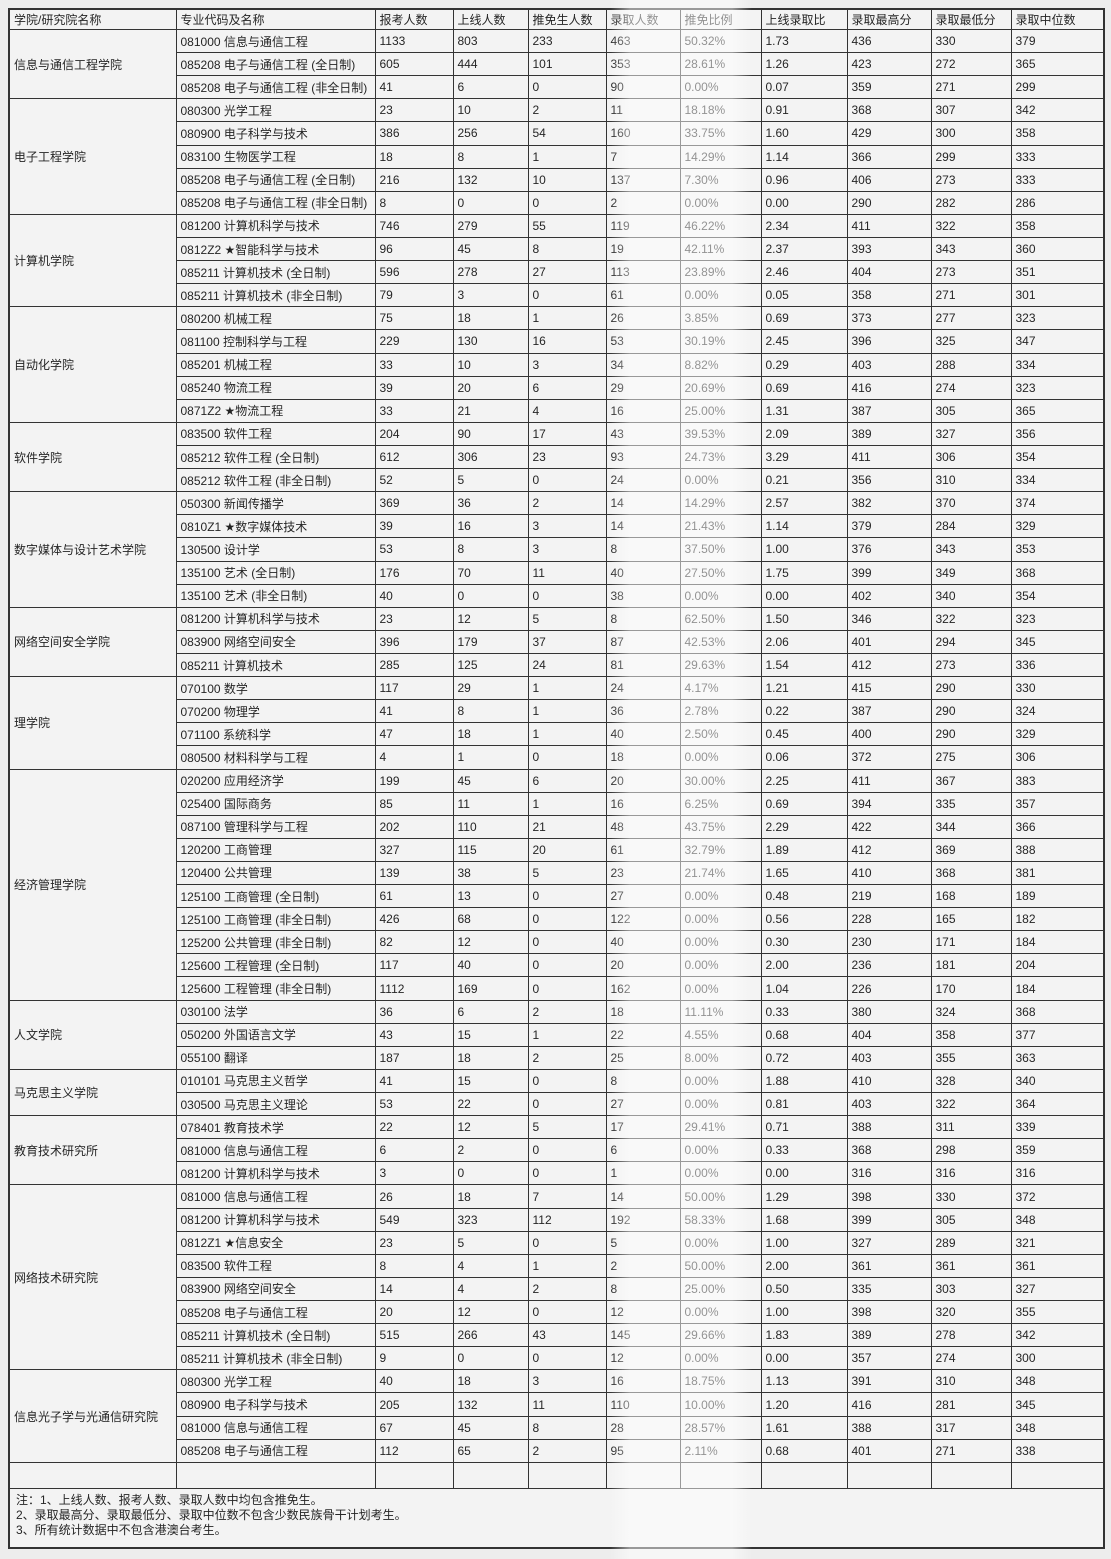 This screenshot has width=1111, height=1559. Describe the element at coordinates (1057, 595) in the screenshot. I see `stat-cell: 354` at that location.